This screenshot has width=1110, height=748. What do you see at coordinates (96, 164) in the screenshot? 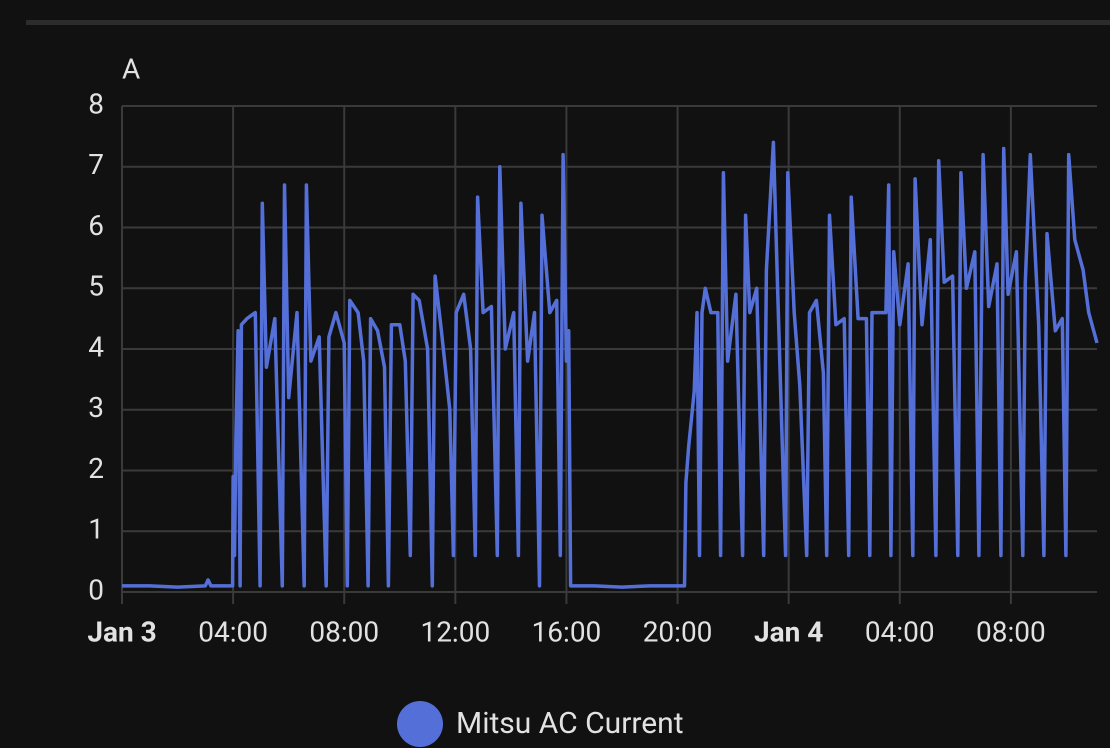
I see `y-tick-label: 7` at bounding box center [96, 164].